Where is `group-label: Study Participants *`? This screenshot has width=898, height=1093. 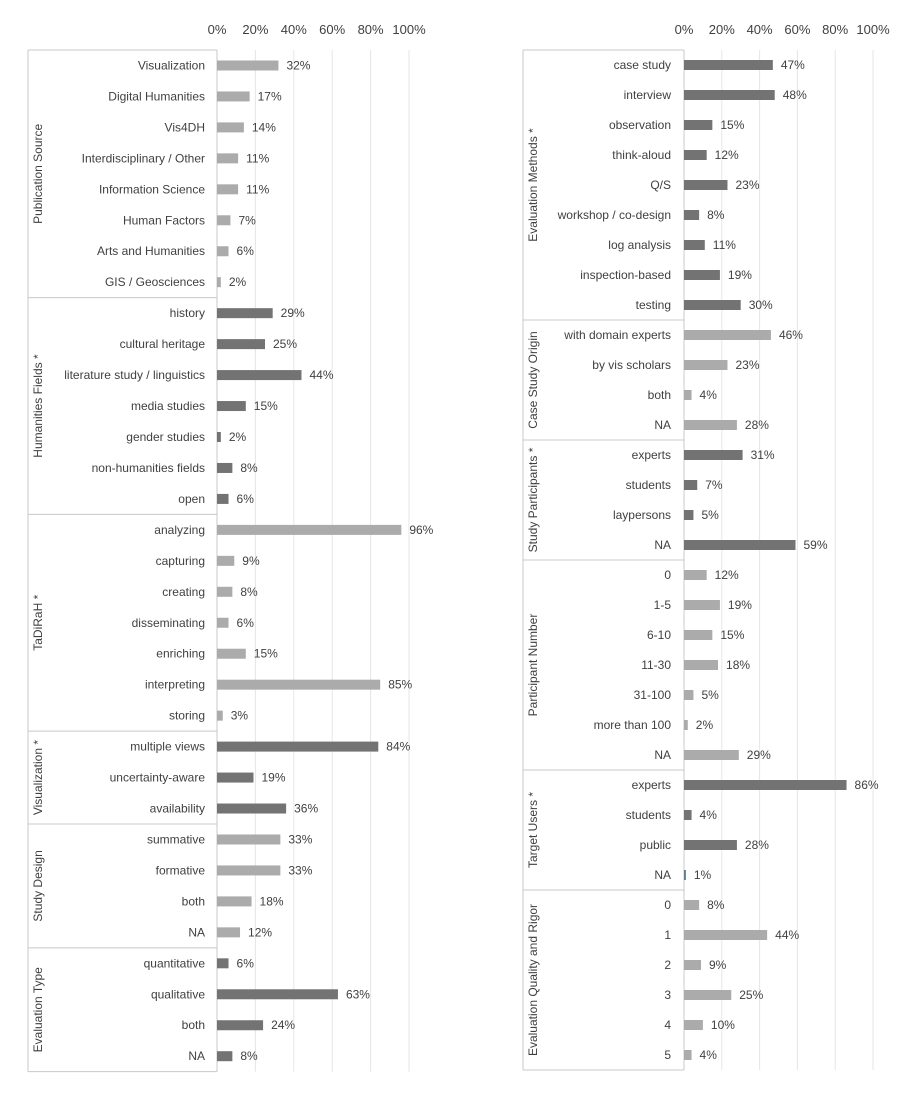
group-label: Study Participants * is located at coordinates (533, 499).